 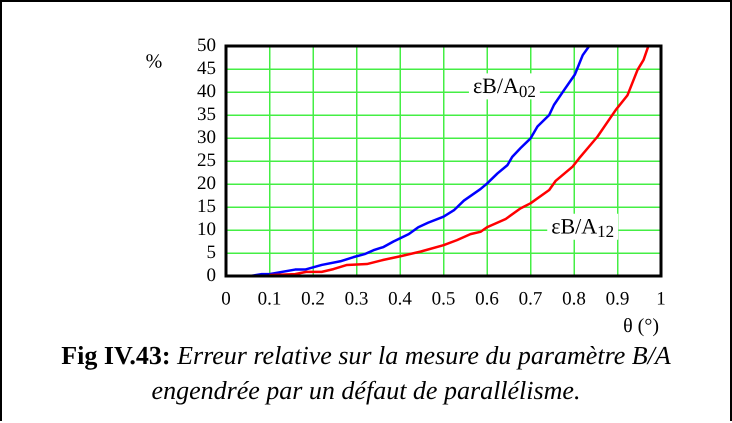 What do you see at coordinates (206, 91) in the screenshot?
I see `y-tick-label: 40` at bounding box center [206, 91].